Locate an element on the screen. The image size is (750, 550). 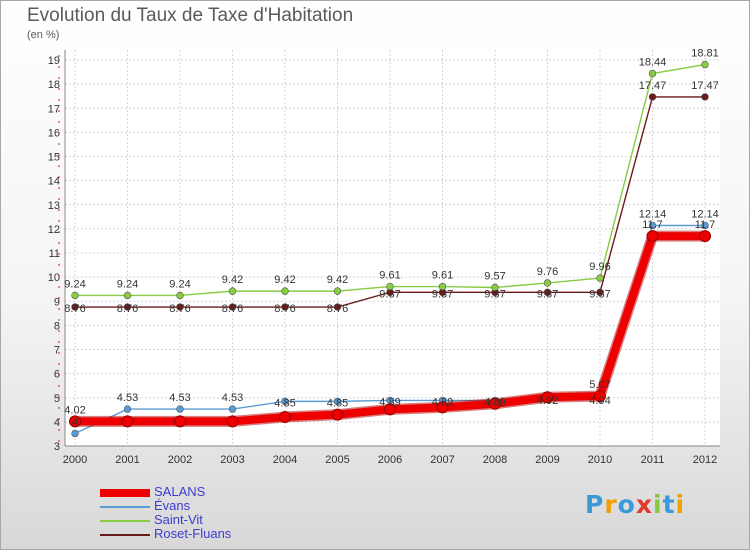
y-tick-label: 4 is located at coordinates (57, 423).